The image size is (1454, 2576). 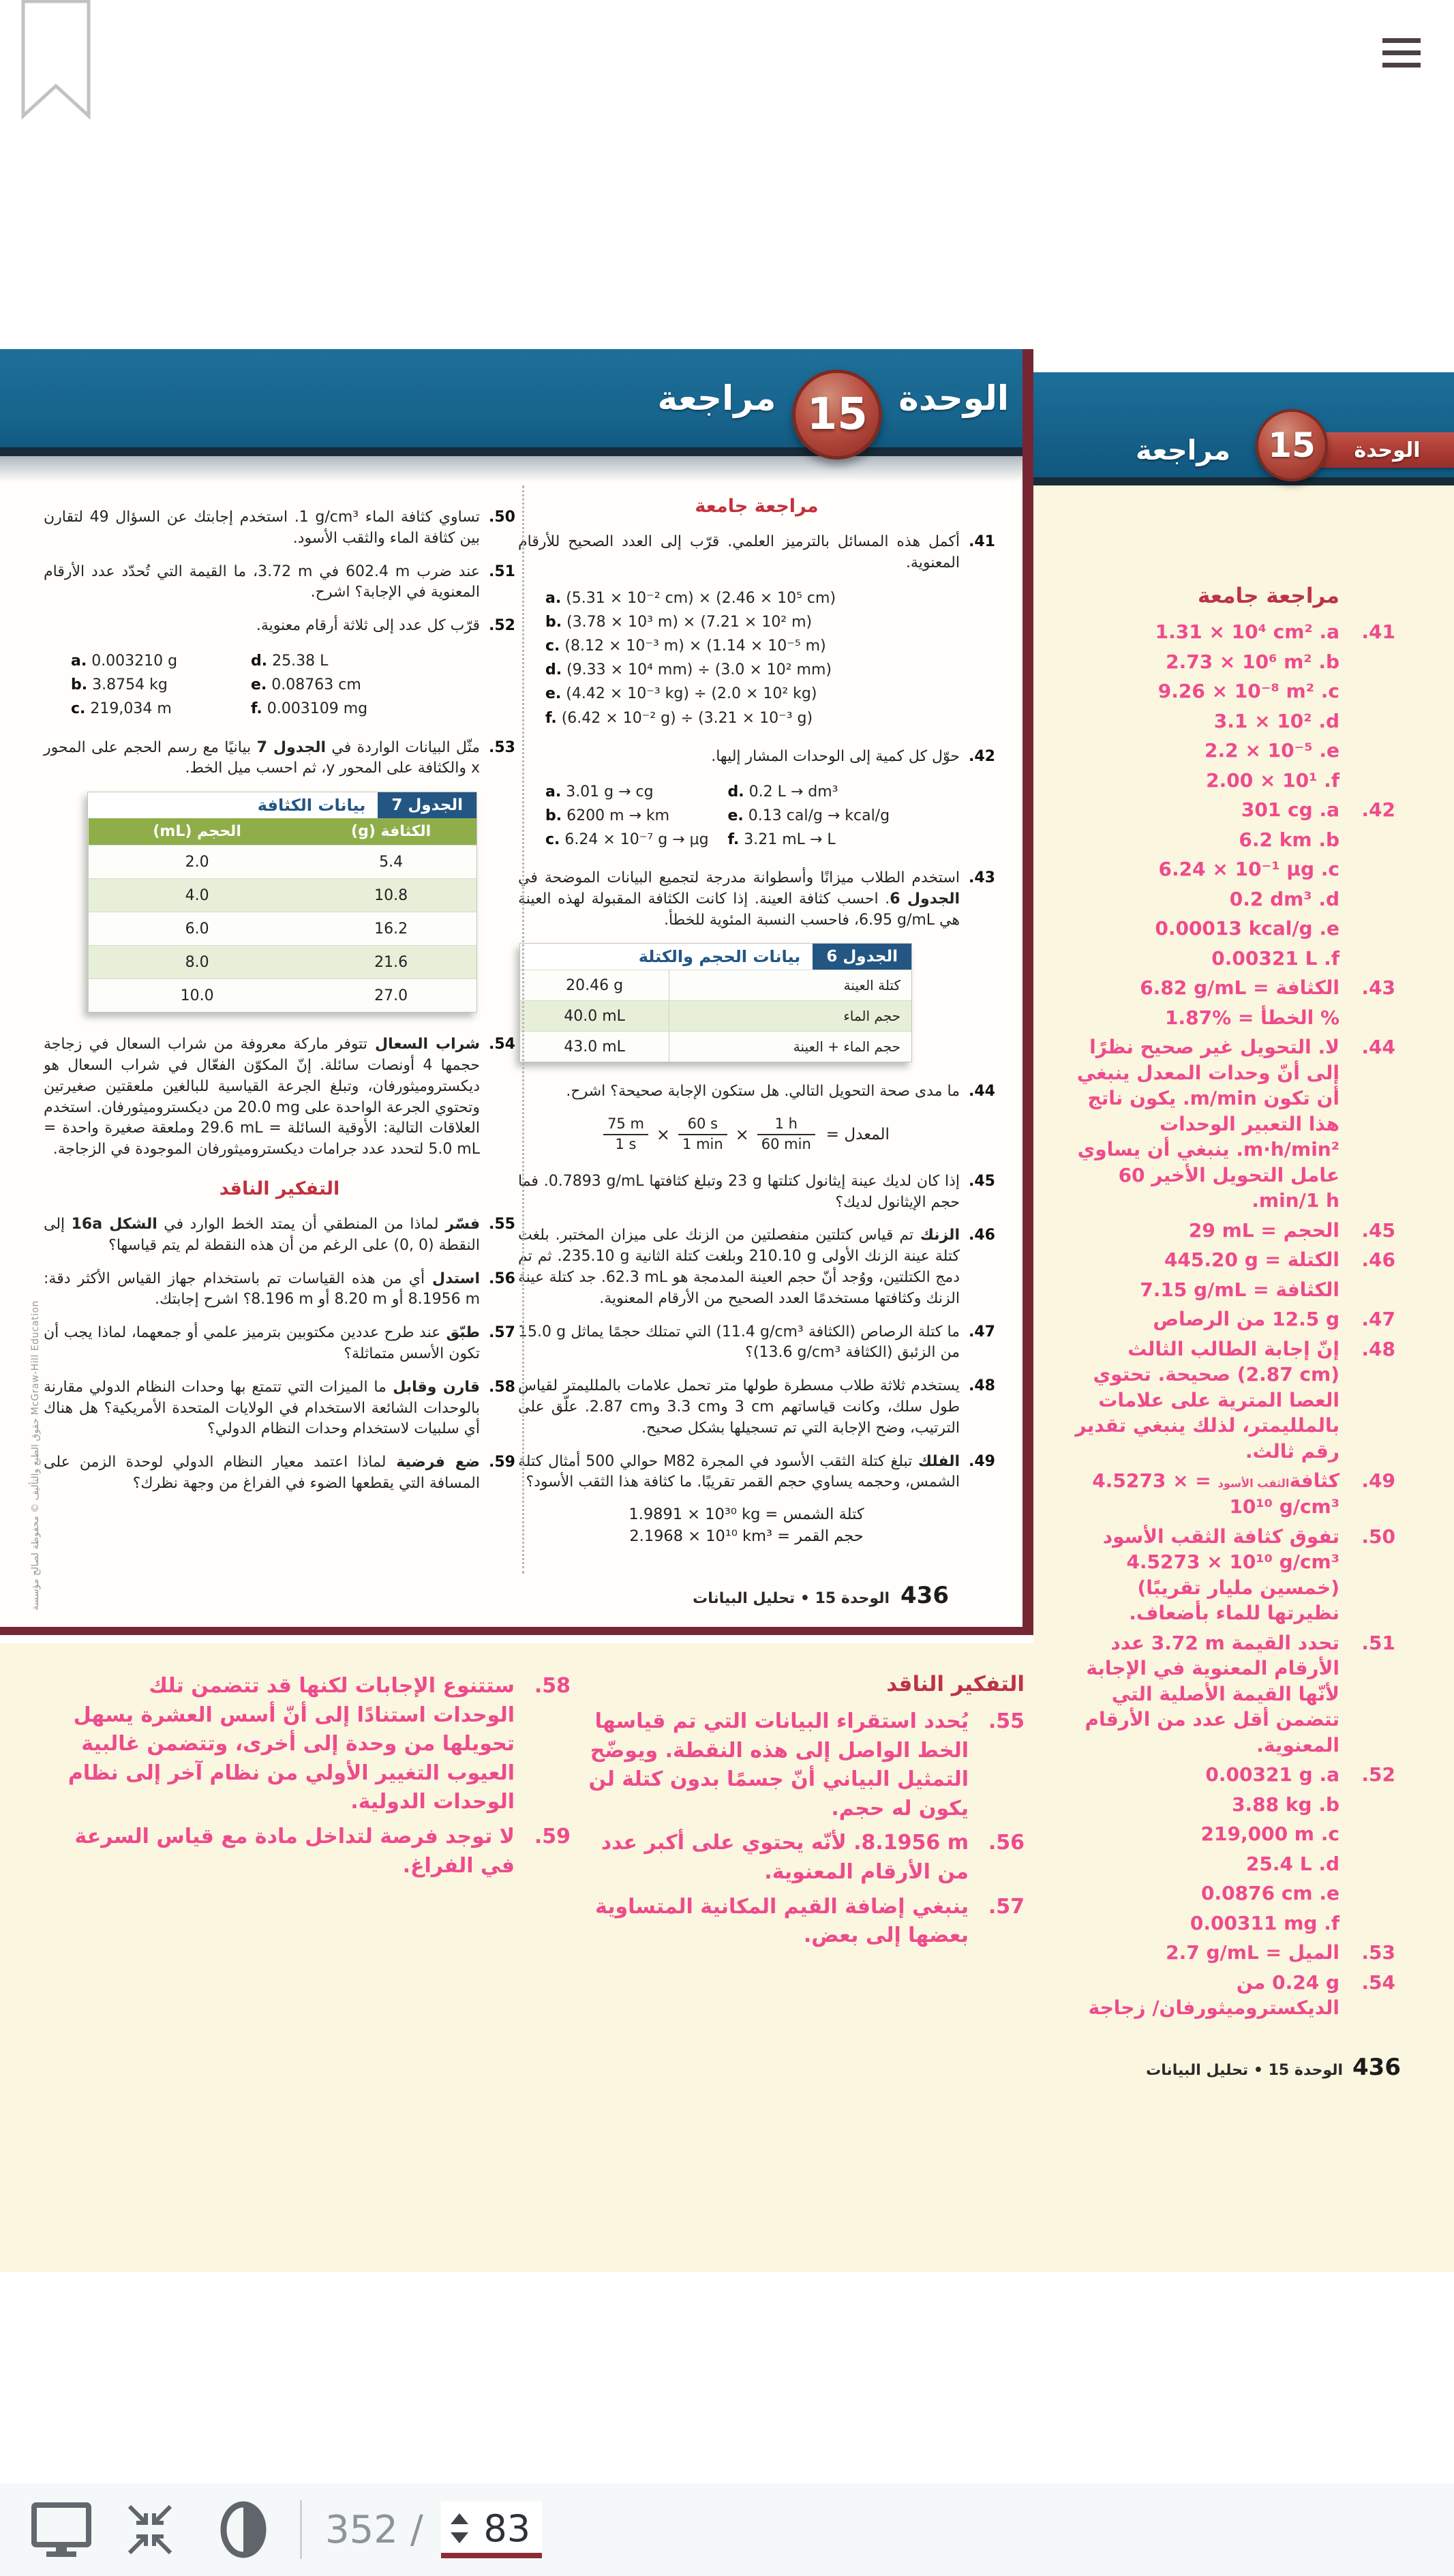 What do you see at coordinates (955, 1684) in the screenshot?
I see `answers-heading: التفكير الناقد` at bounding box center [955, 1684].